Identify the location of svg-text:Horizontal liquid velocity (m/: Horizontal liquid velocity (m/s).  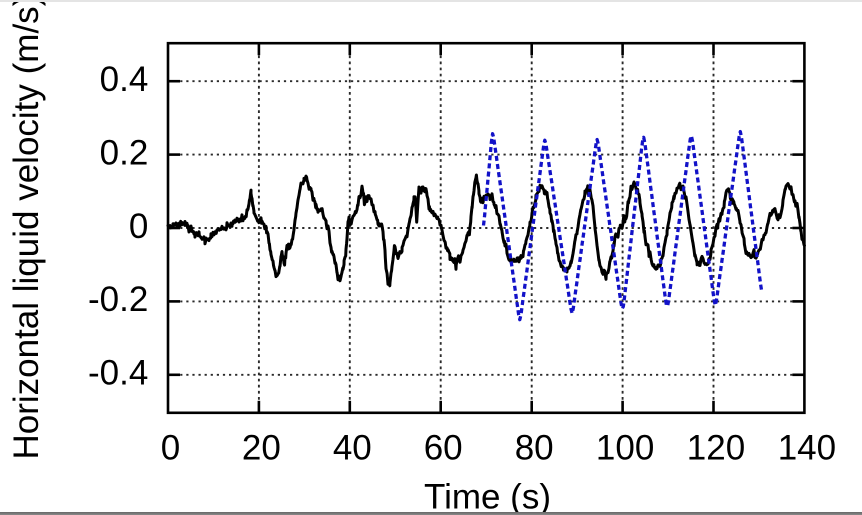
(26, 230).